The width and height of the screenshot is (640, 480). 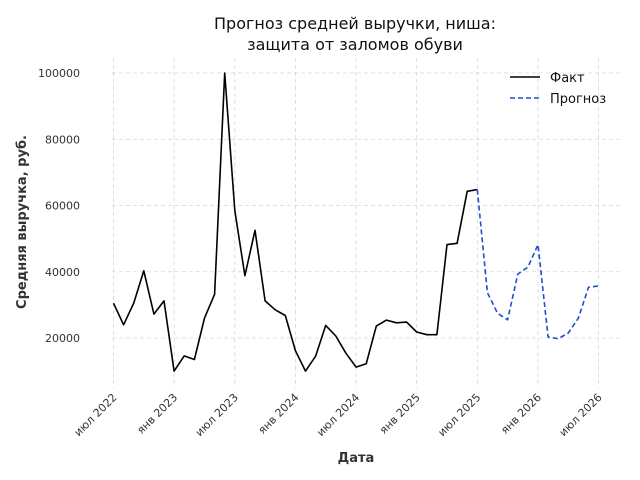 I want to click on series-line-forecast, so click(x=537, y=264).